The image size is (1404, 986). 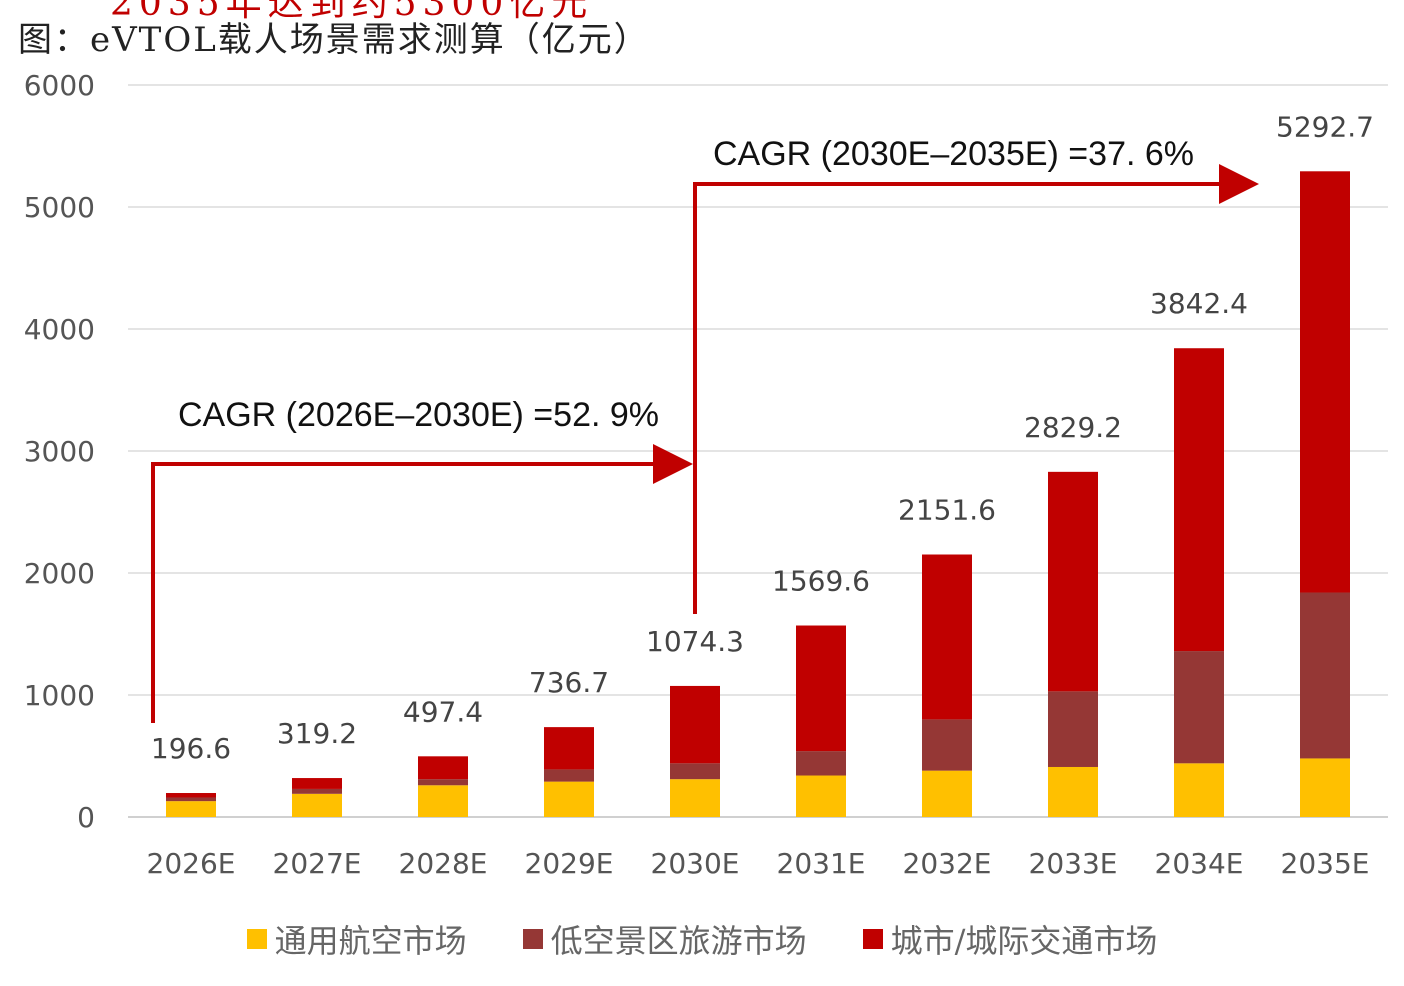 What do you see at coordinates (821, 863) in the screenshot?
I see `x-tick-label: 2031E` at bounding box center [821, 863].